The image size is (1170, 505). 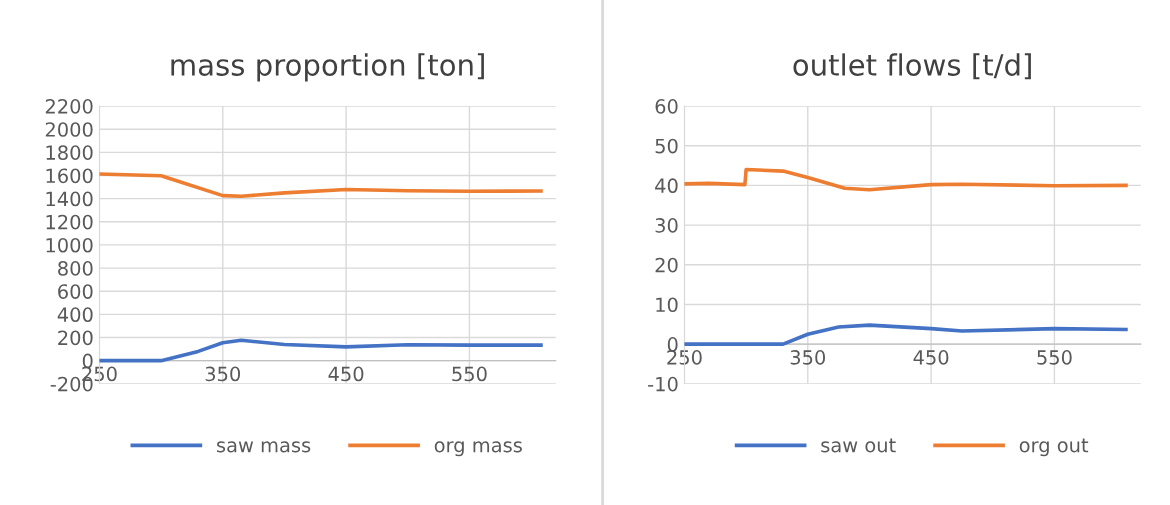 I want to click on y-tick-label: 1600, so click(x=69, y=176).